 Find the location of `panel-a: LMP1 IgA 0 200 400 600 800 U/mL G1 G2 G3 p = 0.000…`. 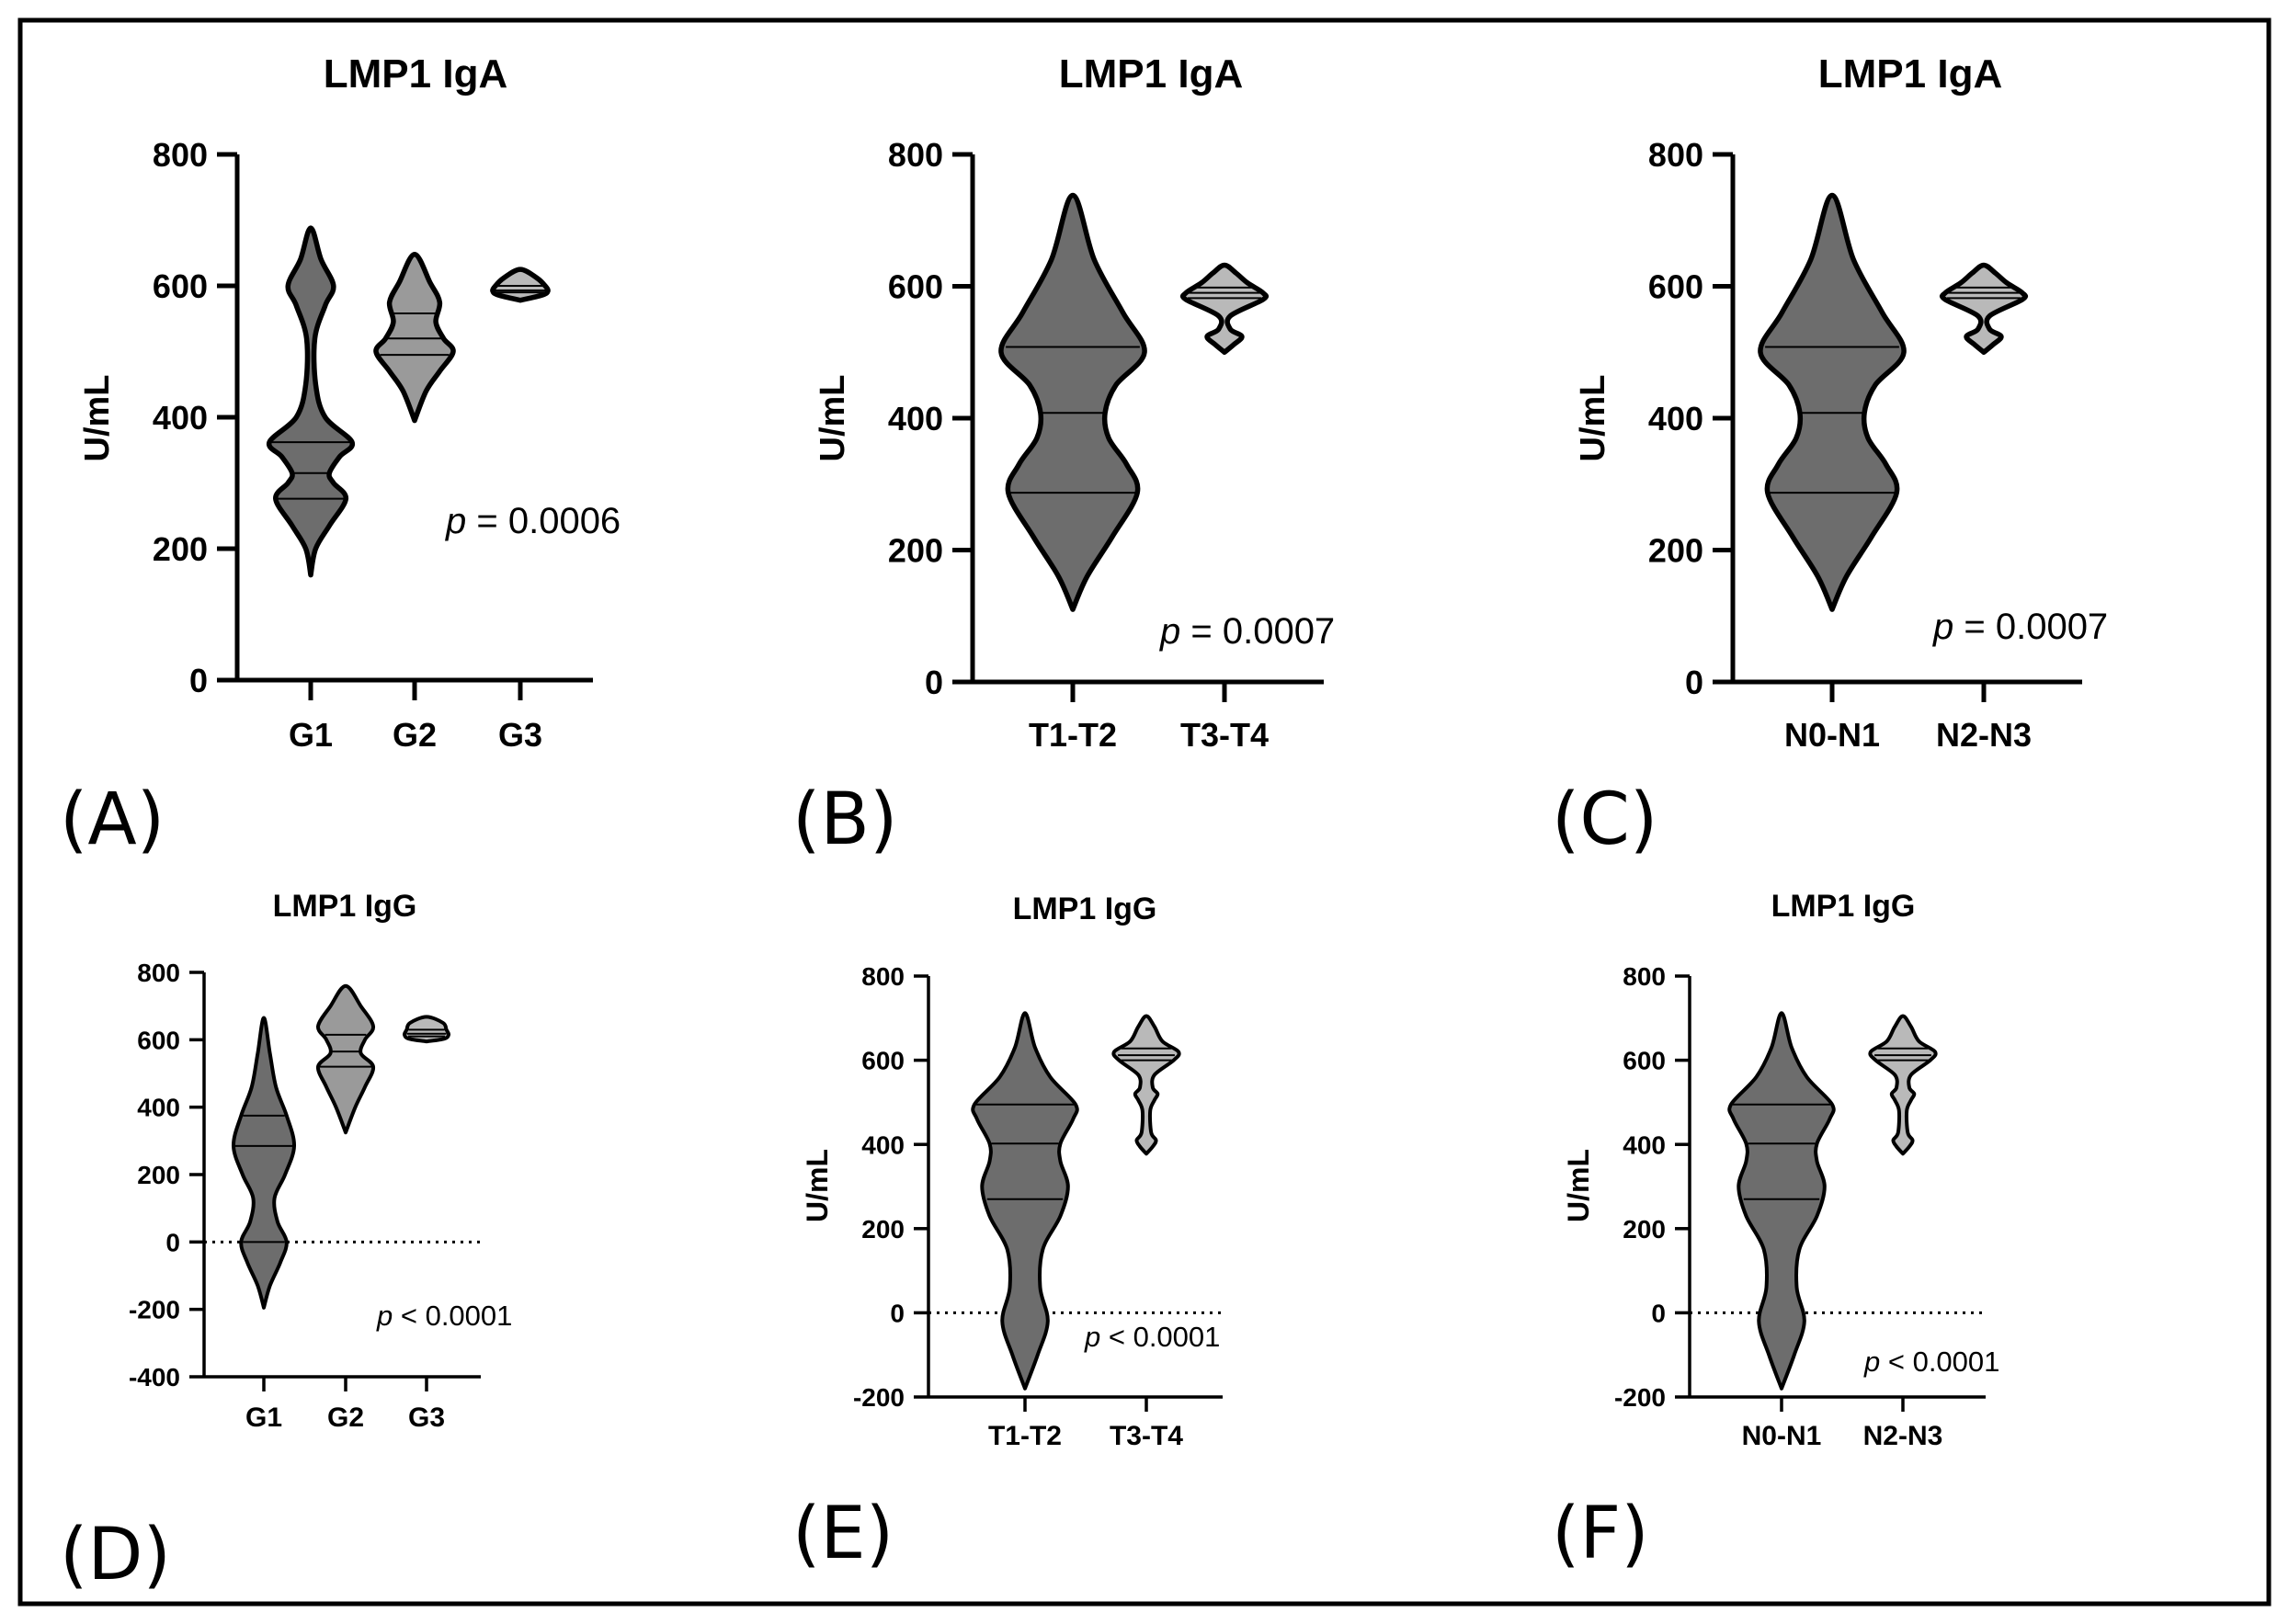

panel-a: LMP1 IgA 0 200 400 600 800 U/mL G1 G2 G3 p = 0.000… is located at coordinates (340, 456).